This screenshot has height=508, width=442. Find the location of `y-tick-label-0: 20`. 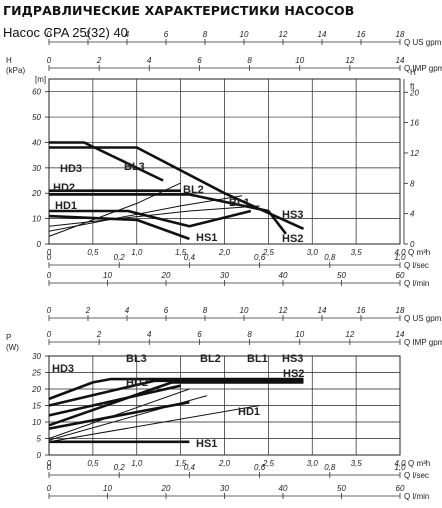

y-tick-label-0: 20 is located at coordinates (36, 193).